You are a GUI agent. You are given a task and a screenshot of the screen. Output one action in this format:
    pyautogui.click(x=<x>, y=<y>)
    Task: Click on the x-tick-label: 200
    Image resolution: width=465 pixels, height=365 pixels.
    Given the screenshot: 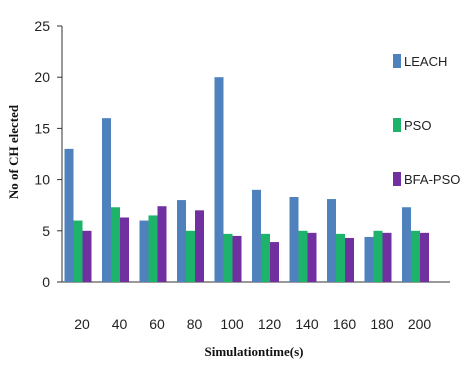 What is the action you would take?
    pyautogui.click(x=420, y=324)
    